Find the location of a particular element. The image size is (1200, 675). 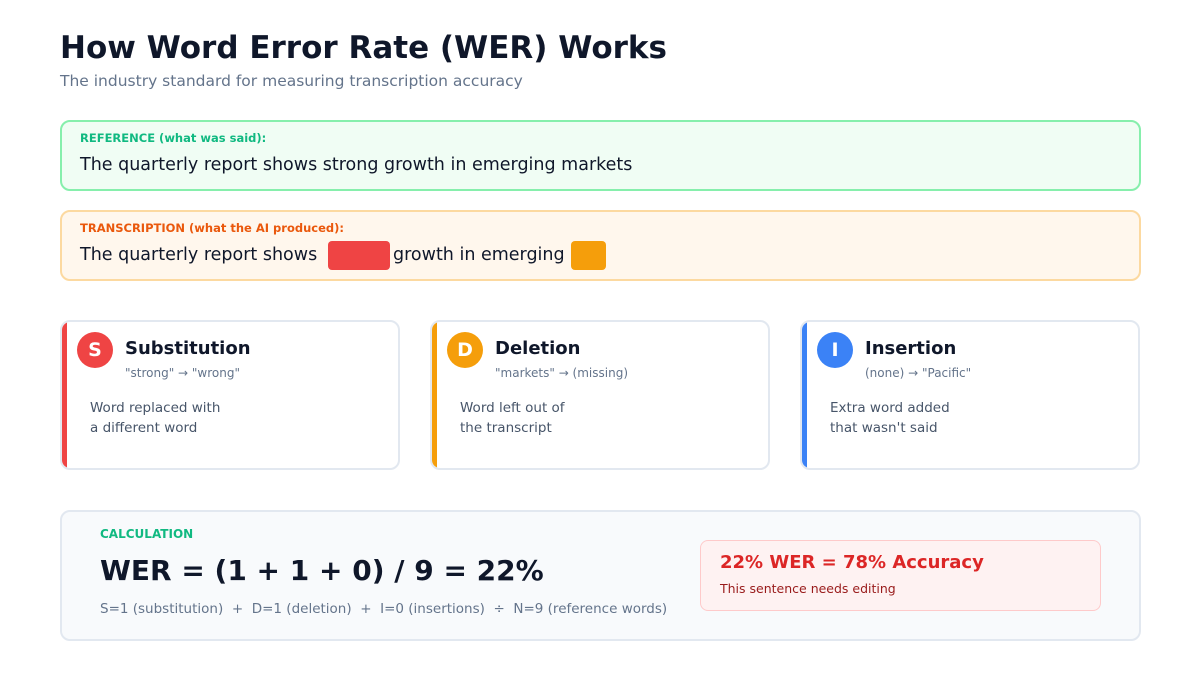

card-description: Word left out of is located at coordinates (512, 408).